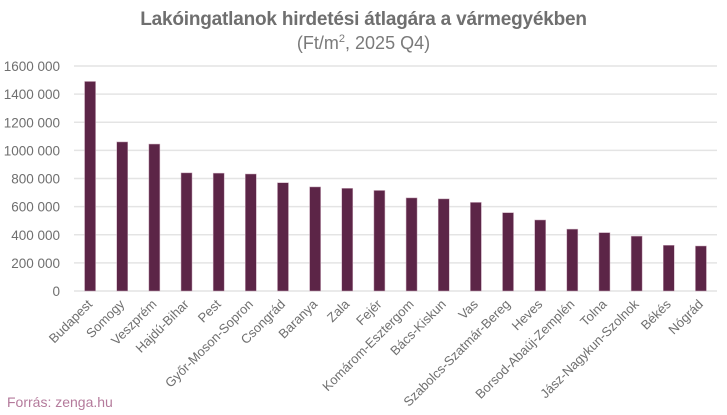 Image resolution: width=727 pixels, height=415 pixels. Describe the element at coordinates (71, 321) in the screenshot. I see `x-tick-label: Budapest` at that location.